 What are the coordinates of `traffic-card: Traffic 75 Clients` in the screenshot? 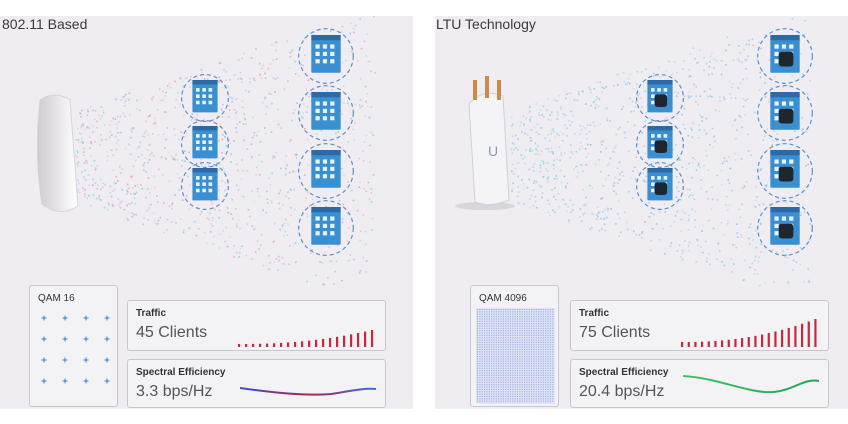 It's located at (699, 325).